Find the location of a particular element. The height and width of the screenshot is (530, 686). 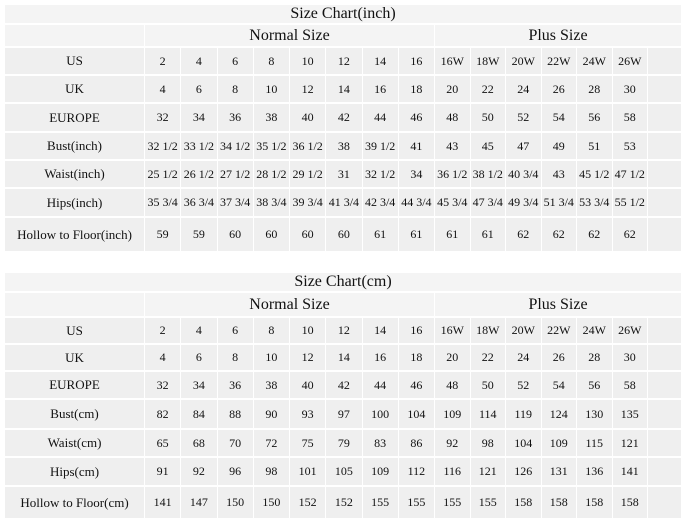

size-cell: 36 1/2 is located at coordinates (453, 175).